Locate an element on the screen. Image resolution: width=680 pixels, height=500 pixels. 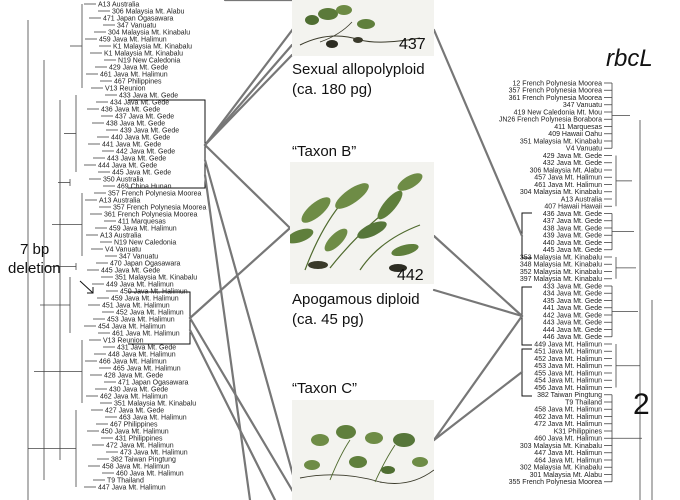
photo-panel-2: 442 is located at coordinates (362, 223).